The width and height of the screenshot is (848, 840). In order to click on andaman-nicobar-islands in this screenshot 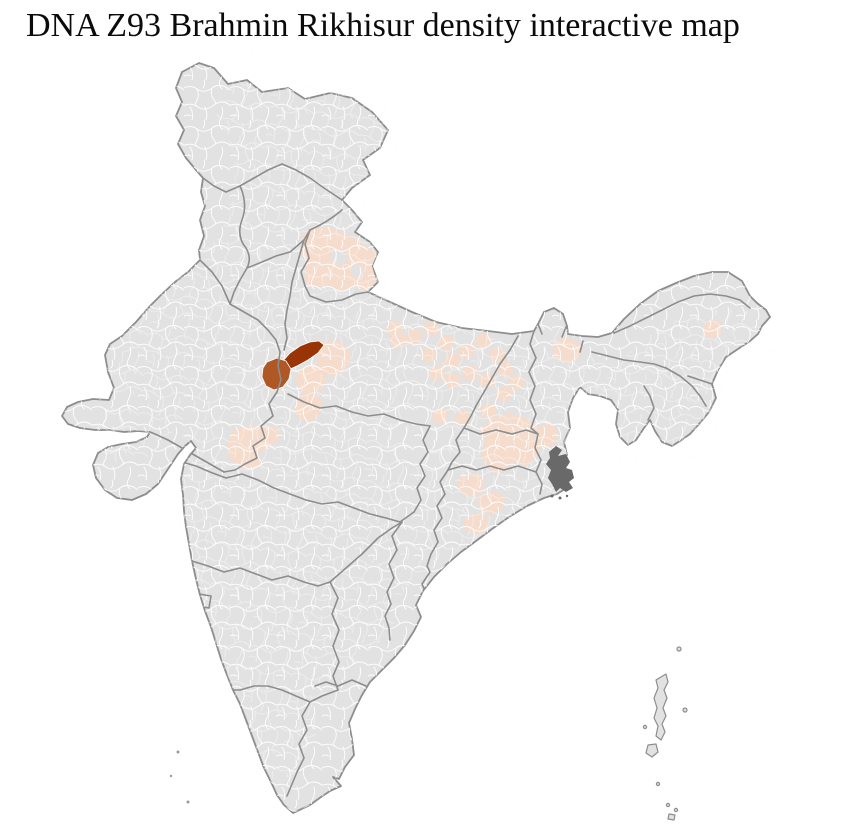, I will do `click(665, 733)`.